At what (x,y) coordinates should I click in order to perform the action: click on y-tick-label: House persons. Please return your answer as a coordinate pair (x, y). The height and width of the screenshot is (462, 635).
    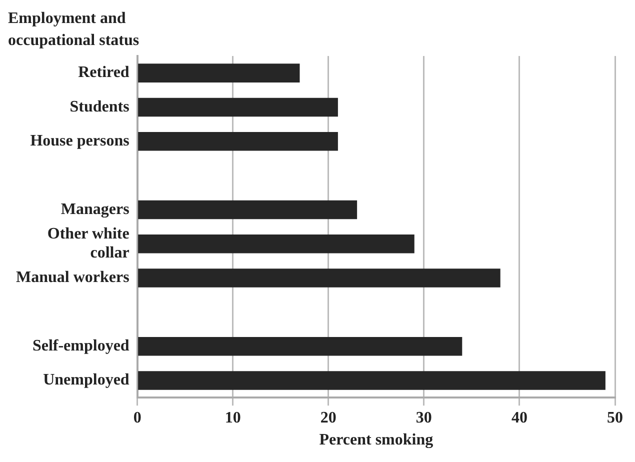
    Looking at the image, I should click on (80, 141).